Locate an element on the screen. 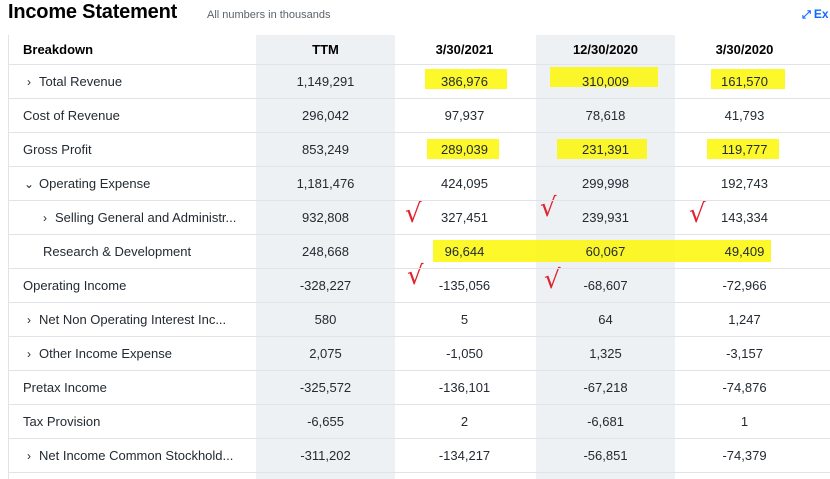 The width and height of the screenshot is (830, 479). cell-value: 853,249 is located at coordinates (325, 149).